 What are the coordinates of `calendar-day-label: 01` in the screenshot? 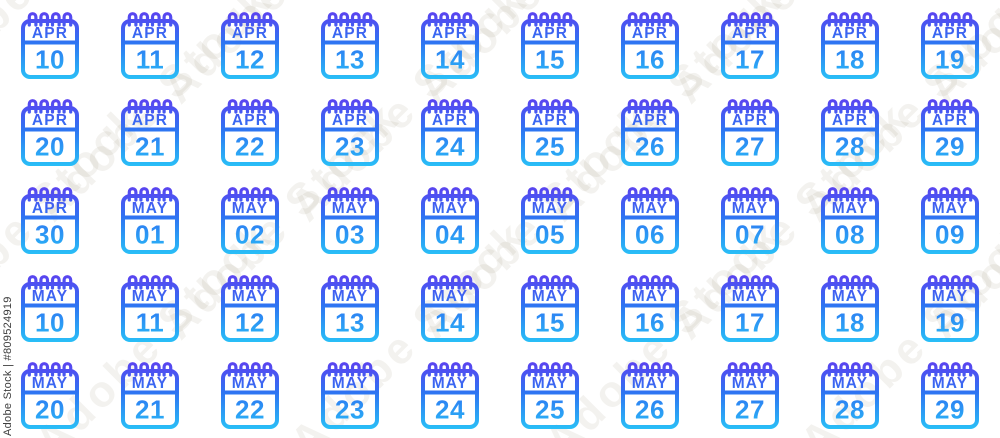 It's located at (150, 234).